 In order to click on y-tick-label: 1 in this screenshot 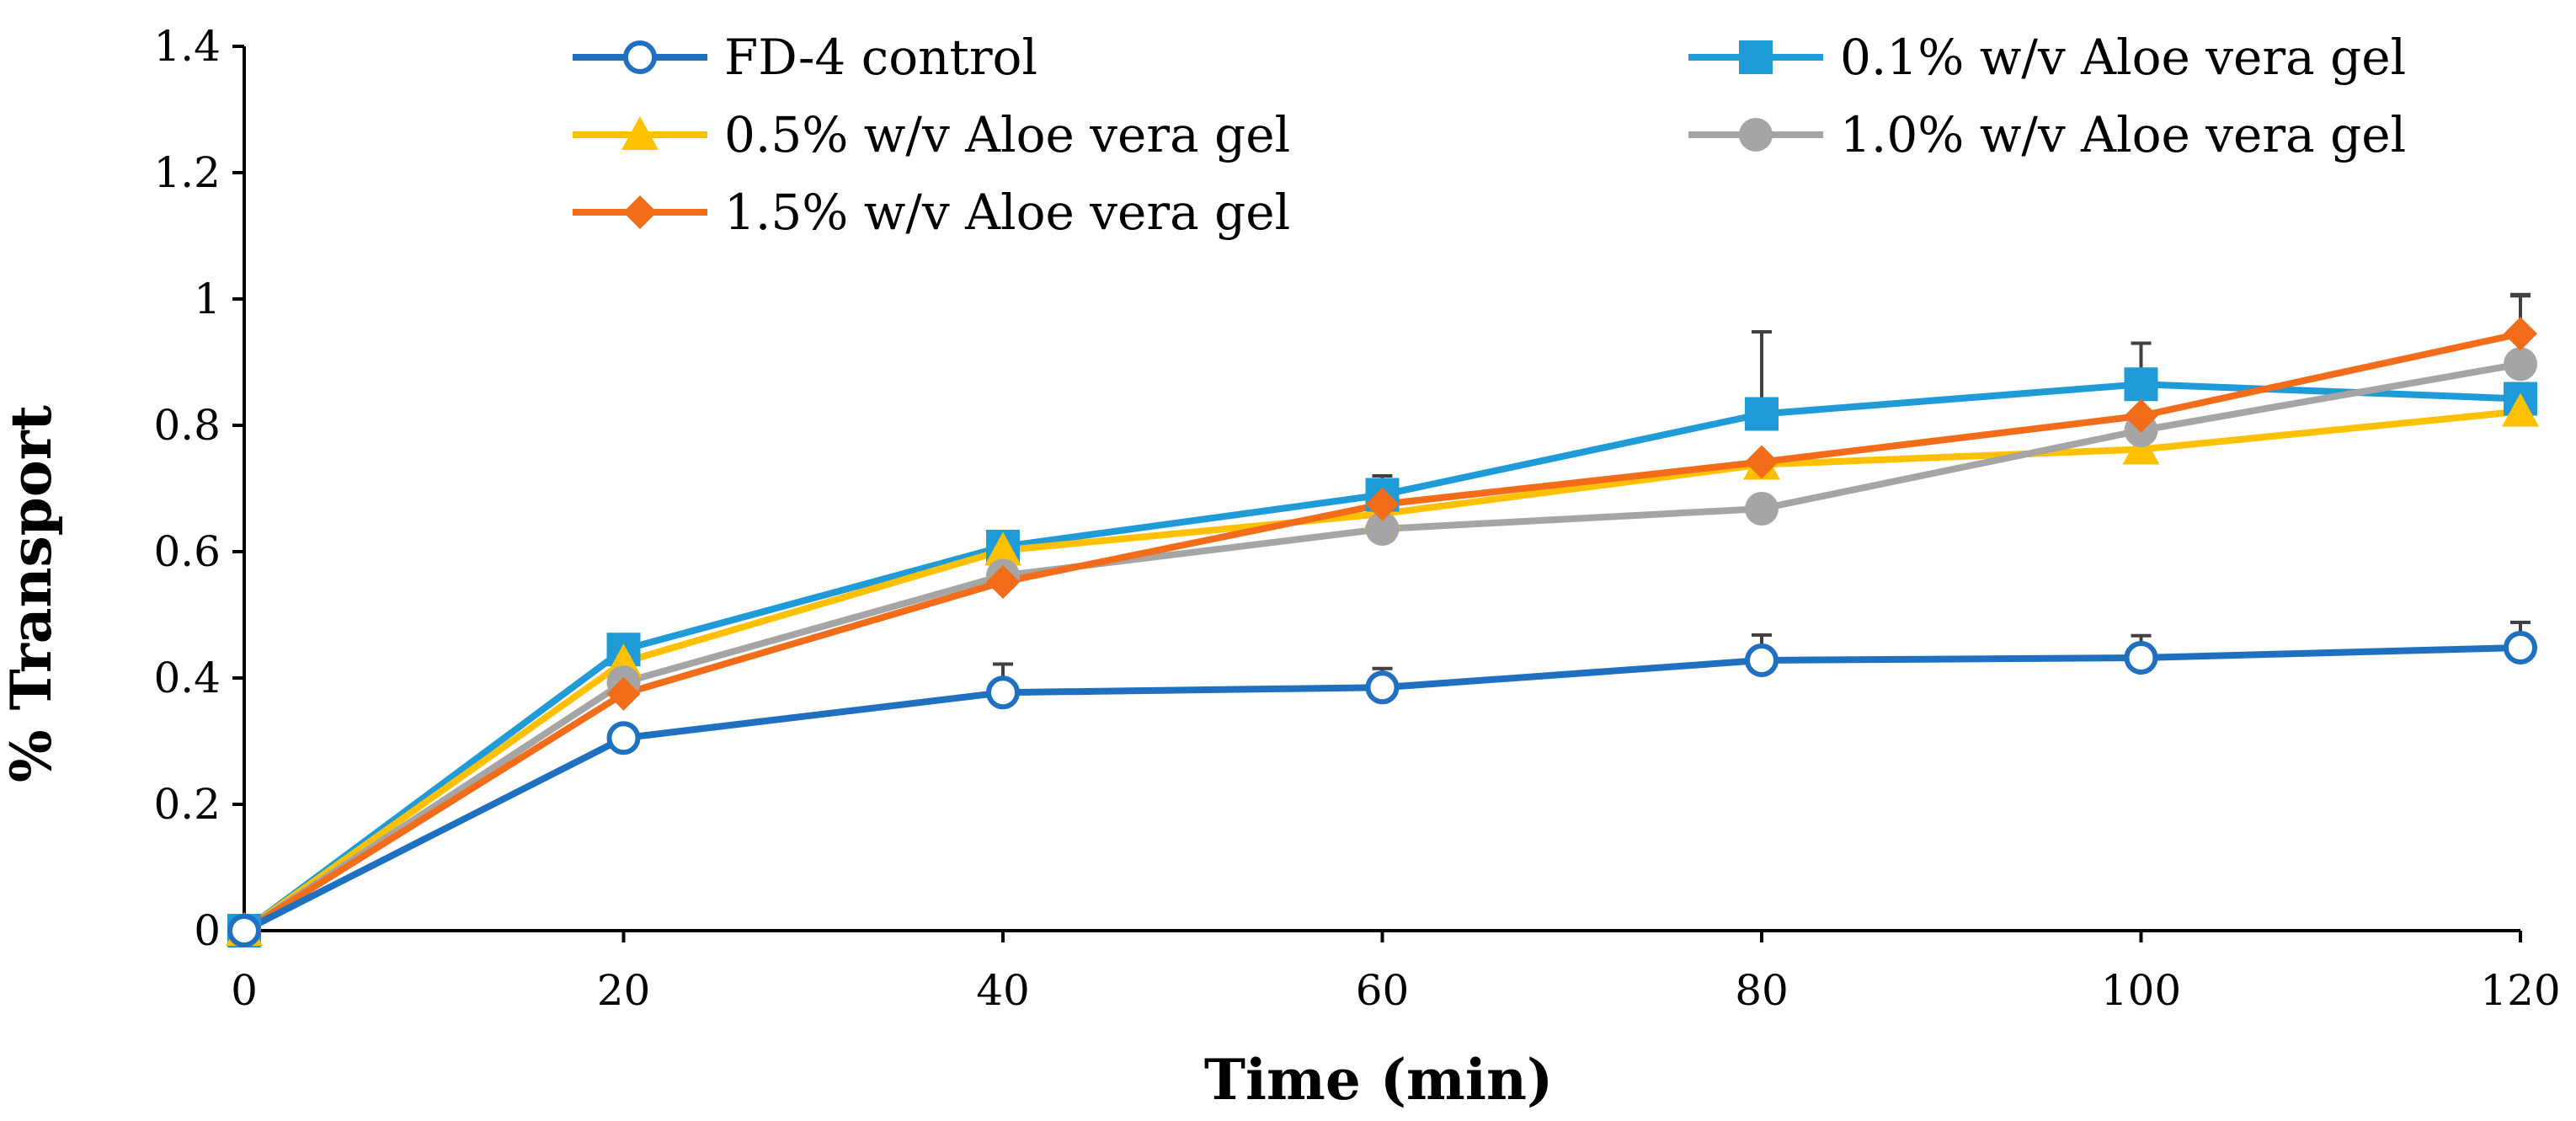, I will do `click(207, 299)`.